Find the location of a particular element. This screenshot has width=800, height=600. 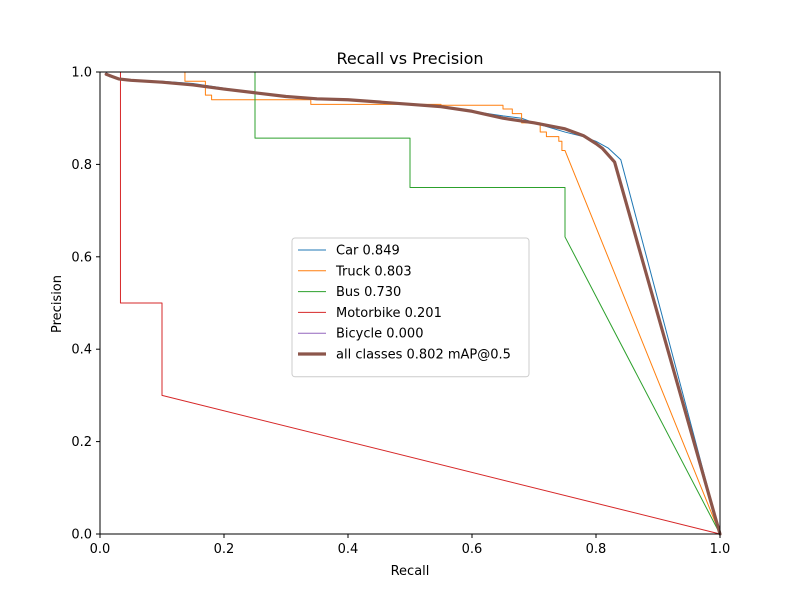

x-tick-label: 1.0 is located at coordinates (720, 549).